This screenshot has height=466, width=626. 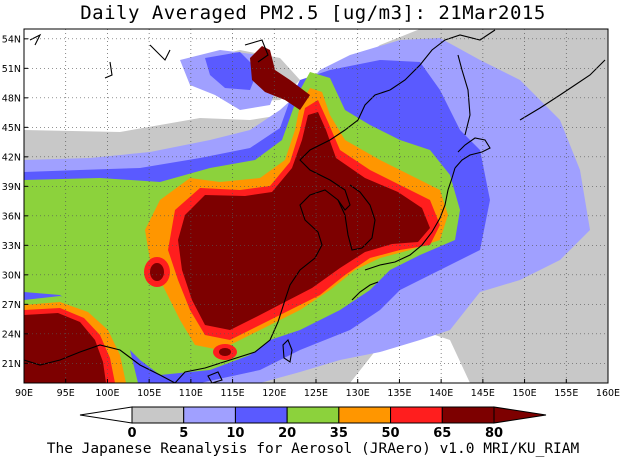 I want to click on lon-tick-label: 120E, so click(x=274, y=393).